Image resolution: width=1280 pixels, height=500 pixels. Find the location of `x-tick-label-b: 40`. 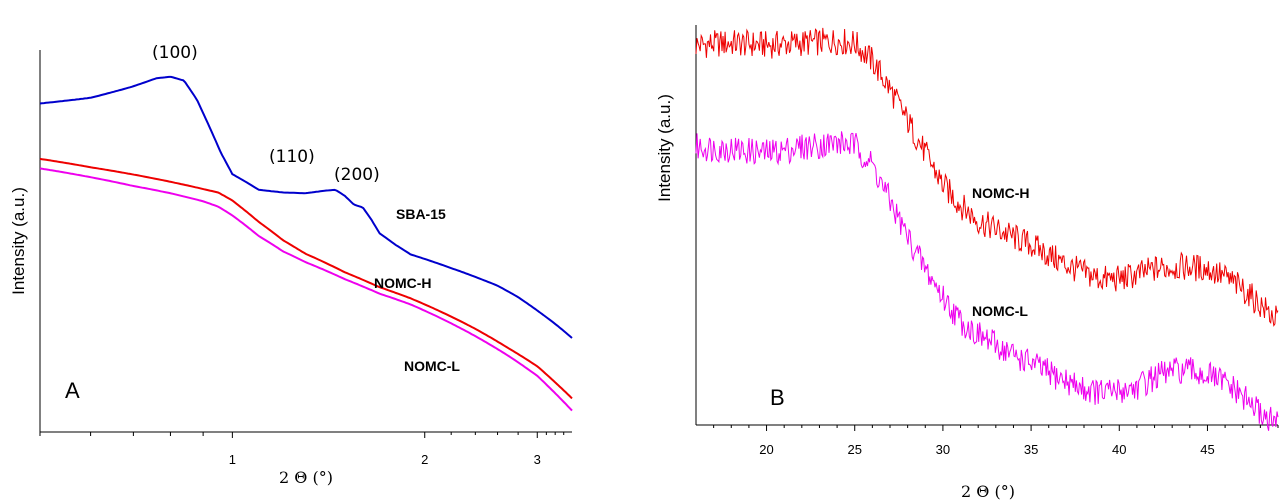

x-tick-label-b: 40 is located at coordinates (1119, 449).